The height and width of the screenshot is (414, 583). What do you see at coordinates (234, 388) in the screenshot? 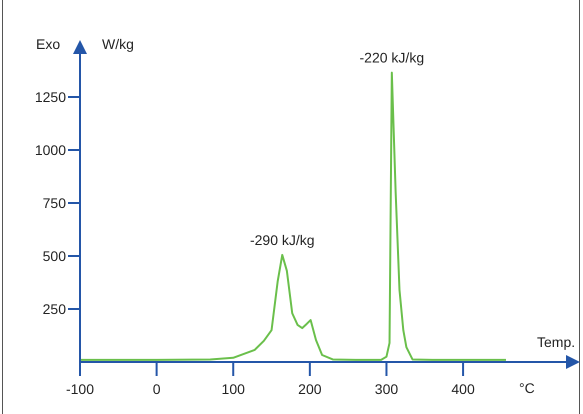
I see `x-tick-label: 100` at bounding box center [234, 388].